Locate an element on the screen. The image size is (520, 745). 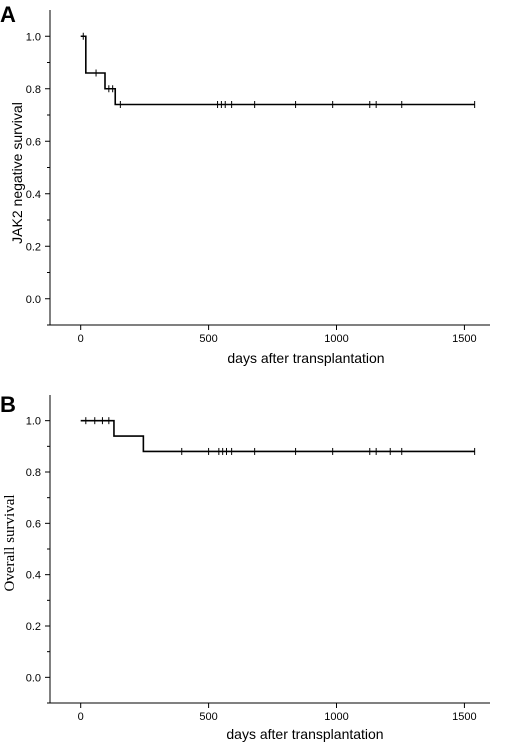
panel-a-y-tick-label: 0.2 is located at coordinates (33, 247).